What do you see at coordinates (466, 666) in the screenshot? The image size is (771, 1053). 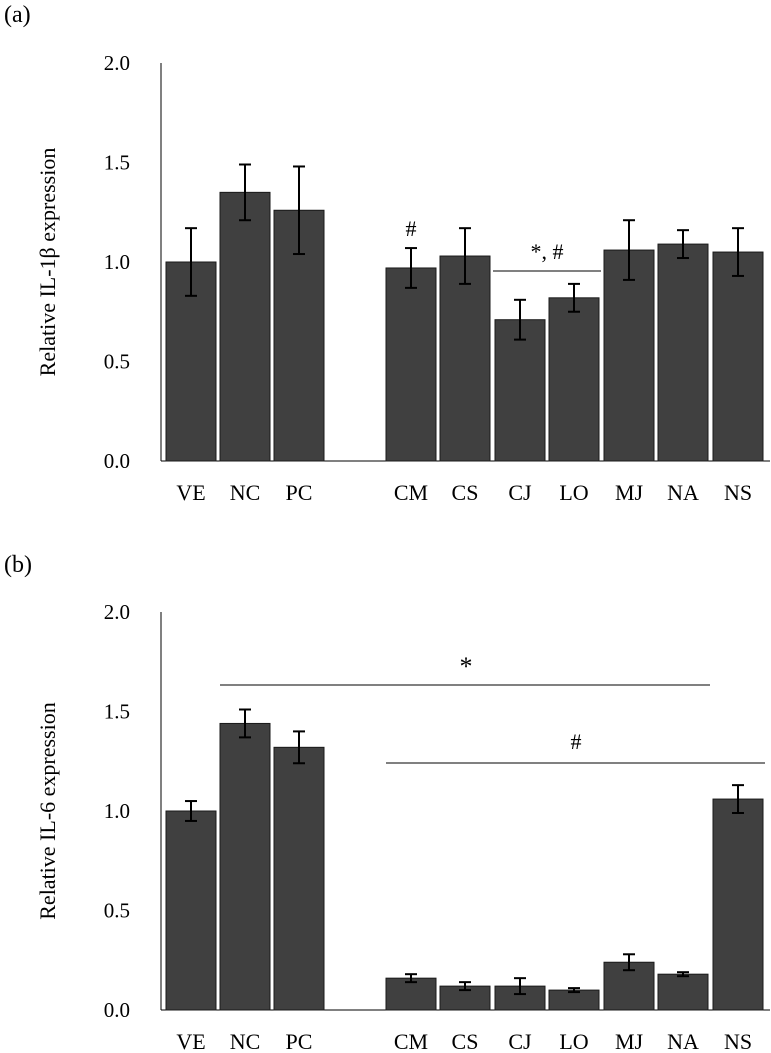 I see `annotation-star: *` at bounding box center [466, 666].